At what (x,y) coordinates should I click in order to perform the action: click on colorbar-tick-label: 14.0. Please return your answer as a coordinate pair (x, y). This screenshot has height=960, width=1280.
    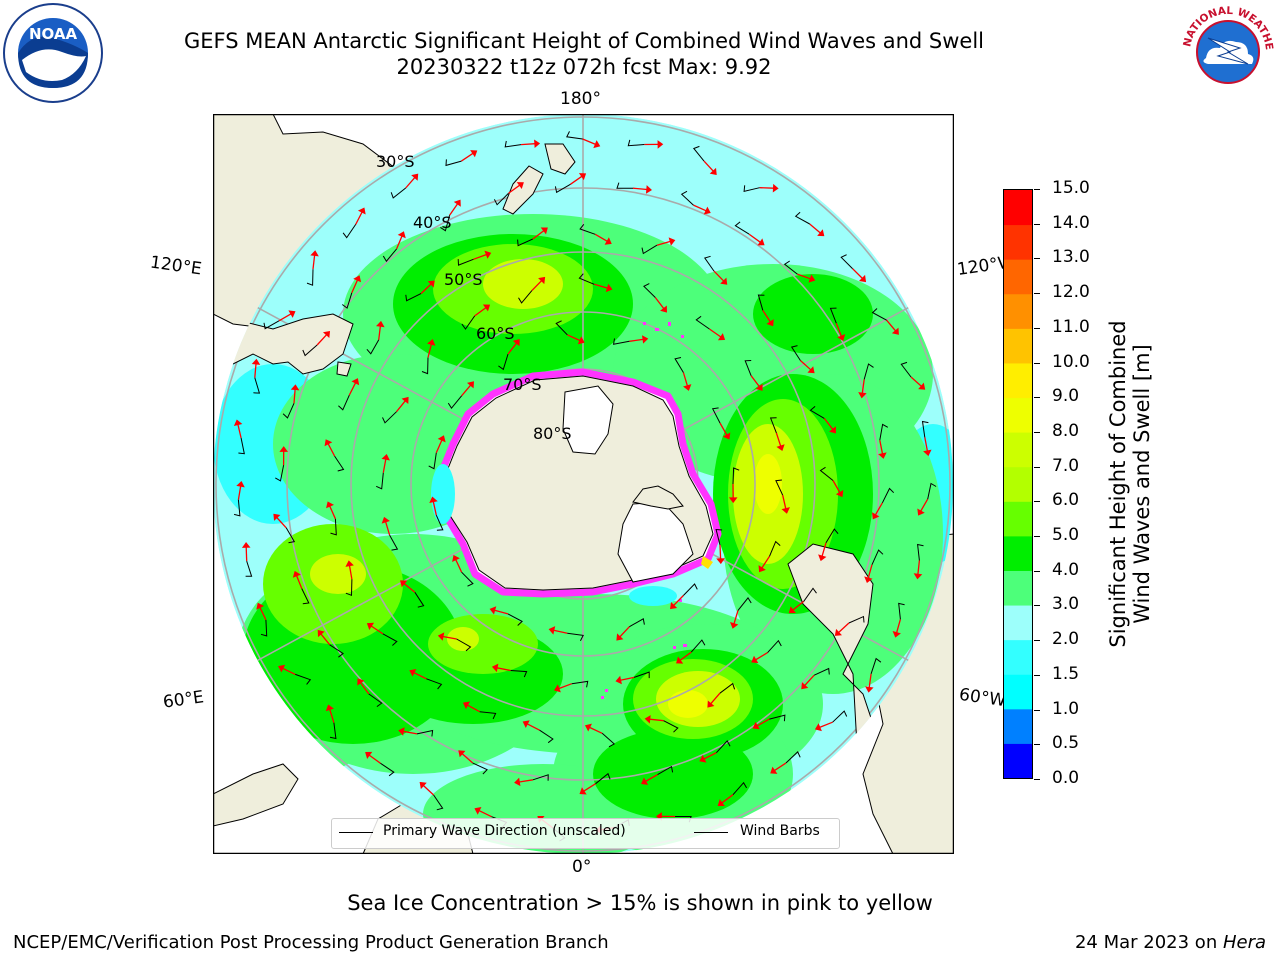
    Looking at the image, I should click on (1071, 222).